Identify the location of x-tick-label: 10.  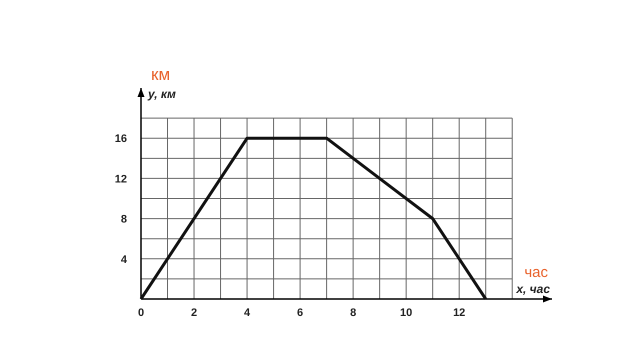
(406, 313).